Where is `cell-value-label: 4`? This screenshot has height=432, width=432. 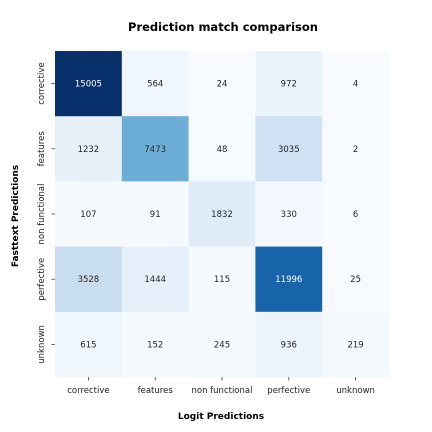 cell-value-label: 4 is located at coordinates (355, 85).